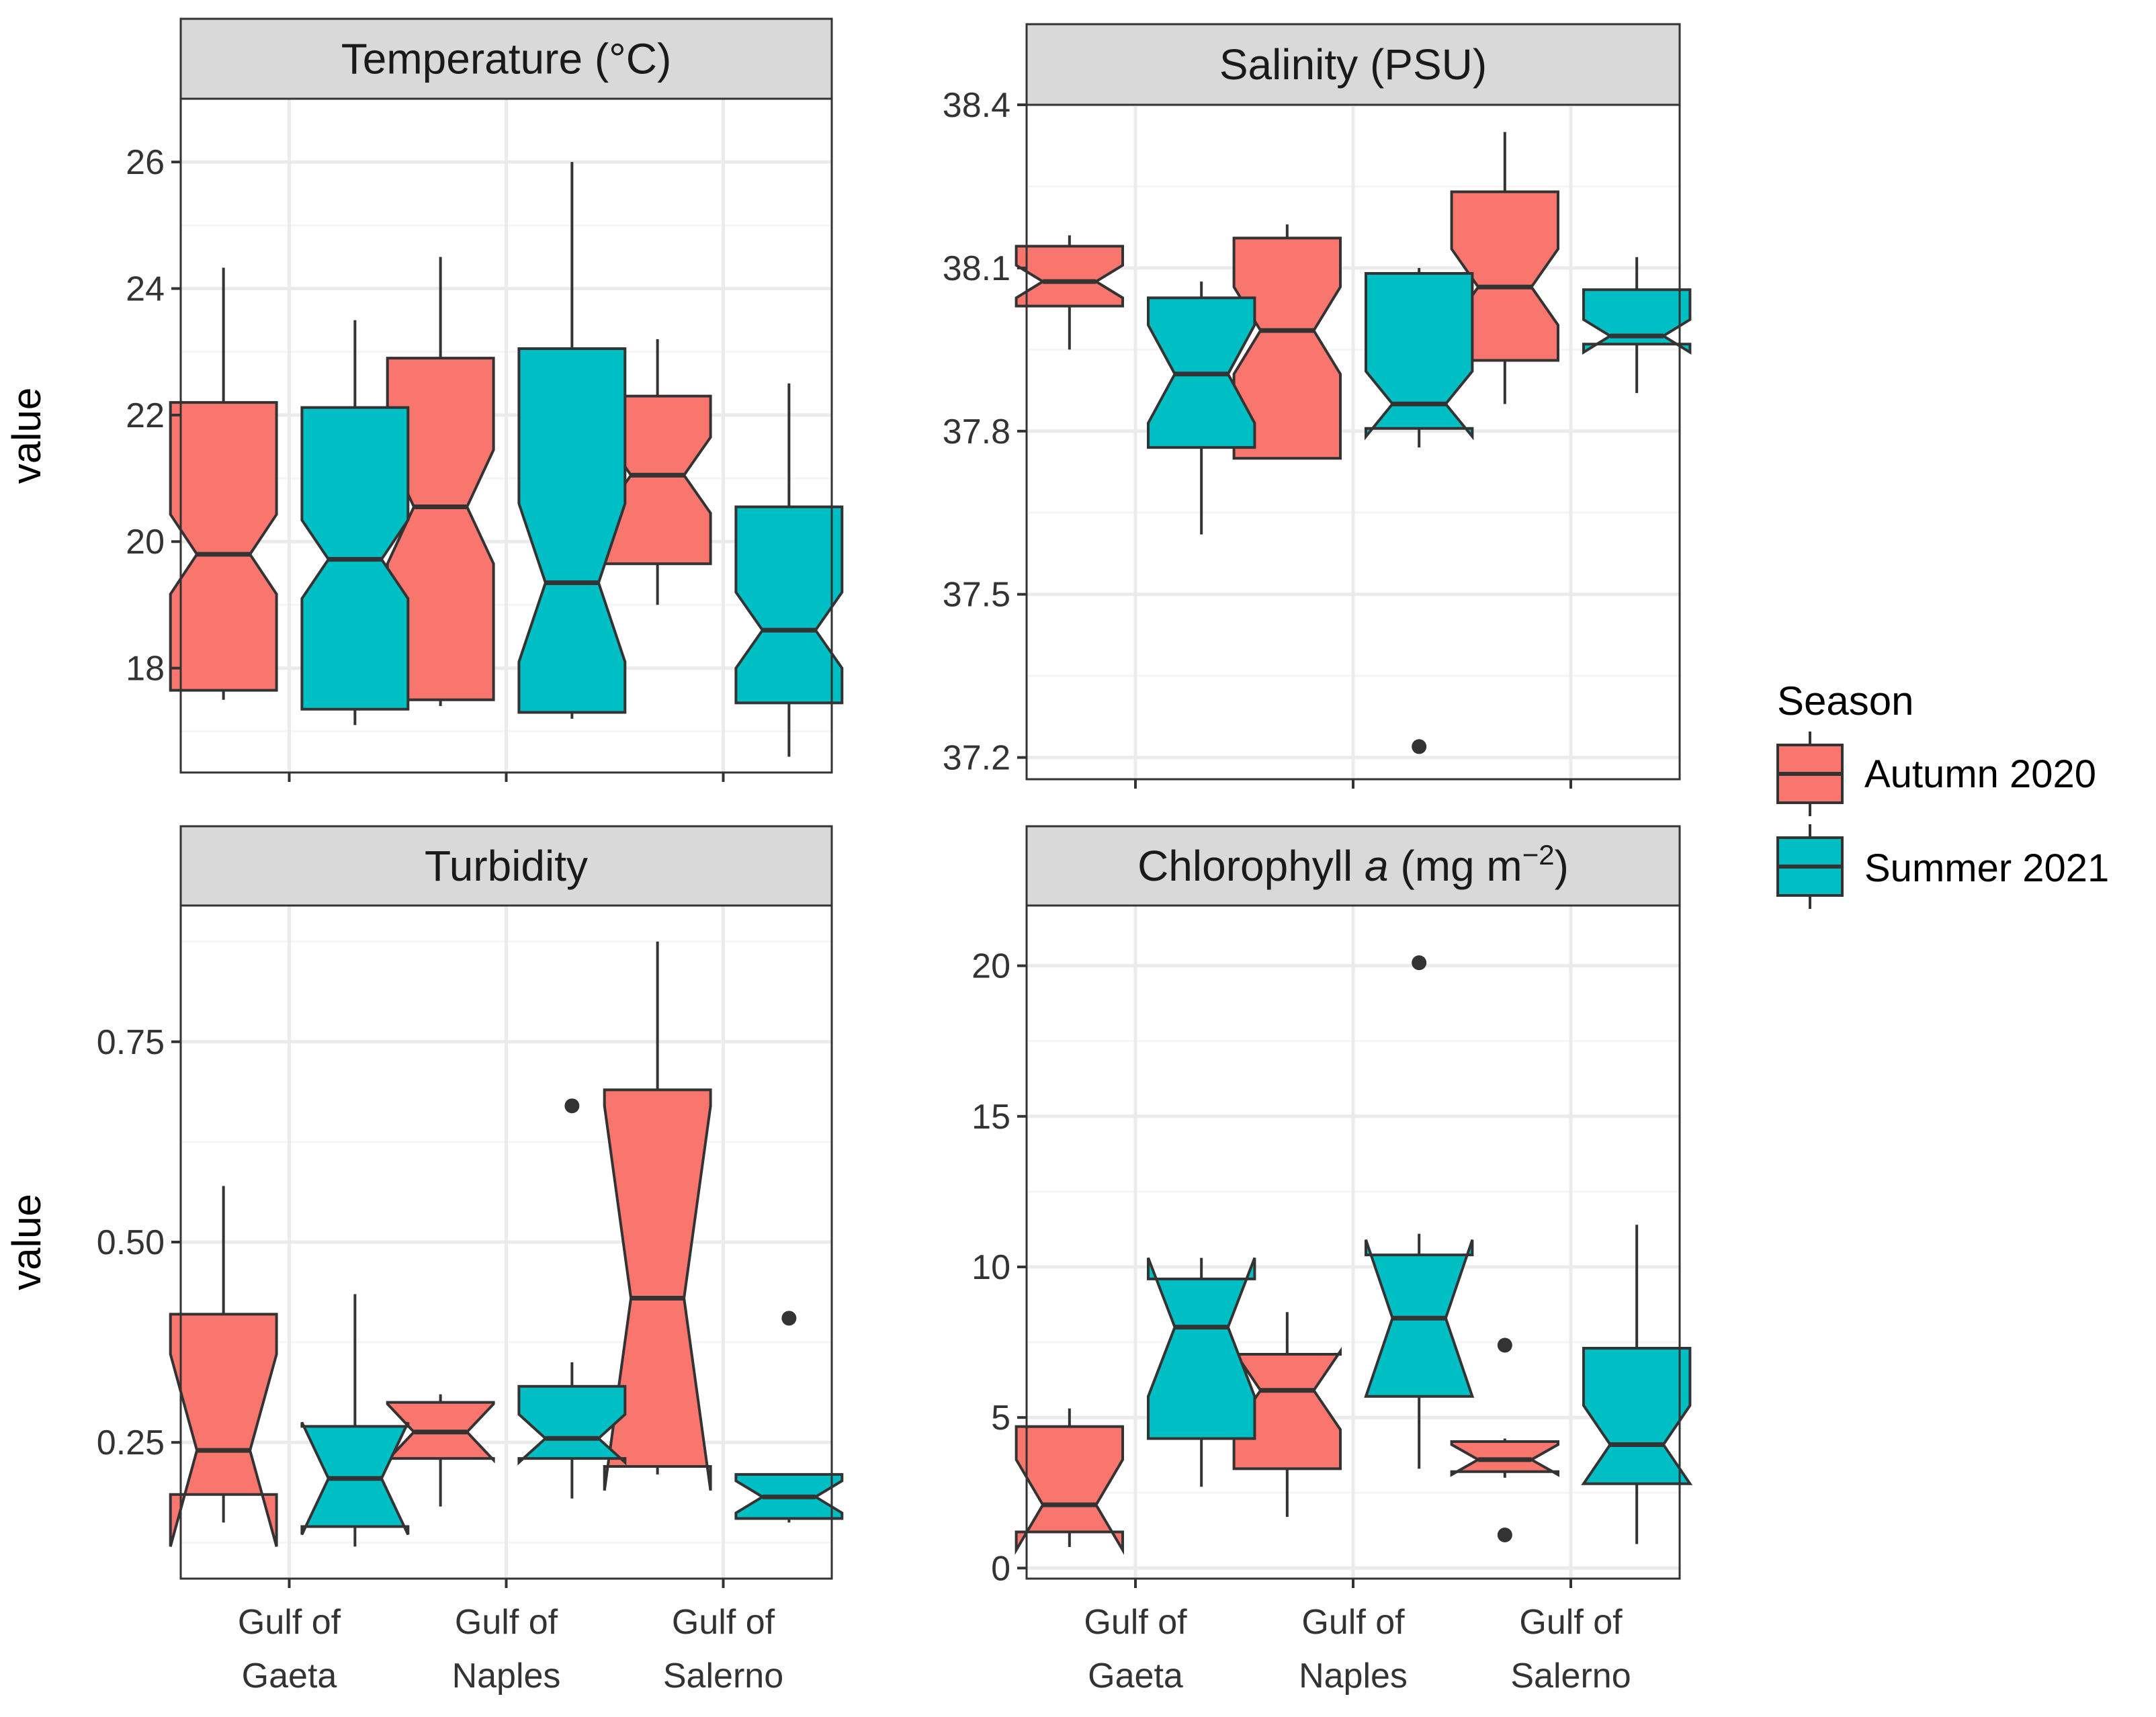 The height and width of the screenshot is (1717, 2156). Describe the element at coordinates (145, 669) in the screenshot. I see `y-tick-label: 18` at that location.